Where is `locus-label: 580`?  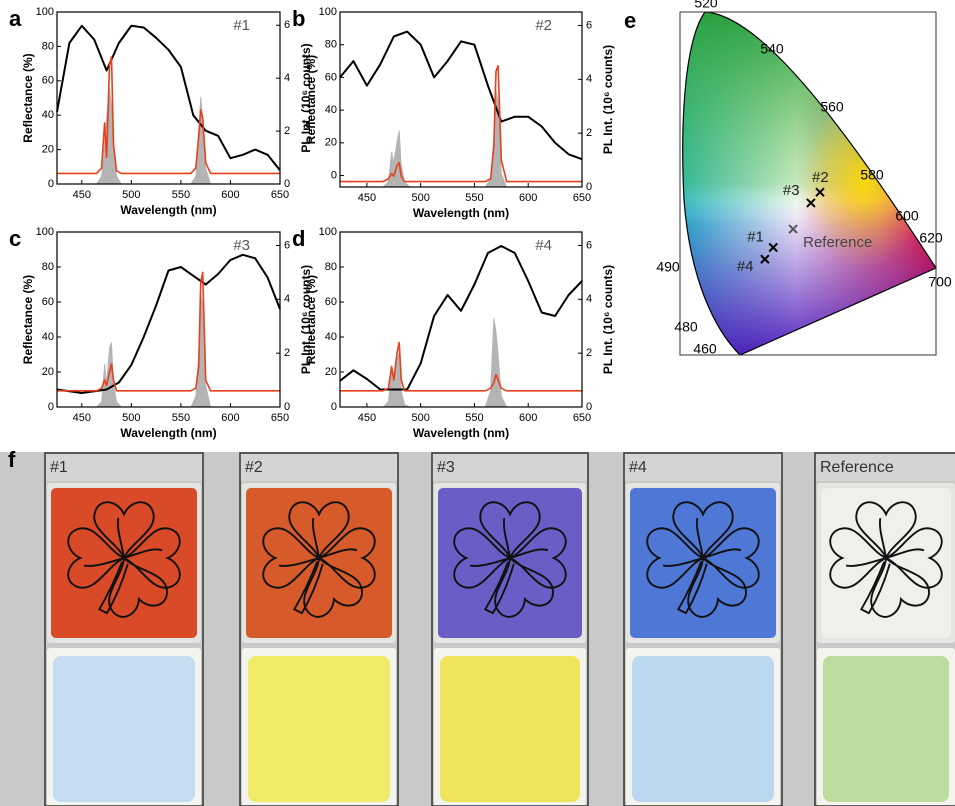
locus-label: 580 is located at coordinates (872, 175).